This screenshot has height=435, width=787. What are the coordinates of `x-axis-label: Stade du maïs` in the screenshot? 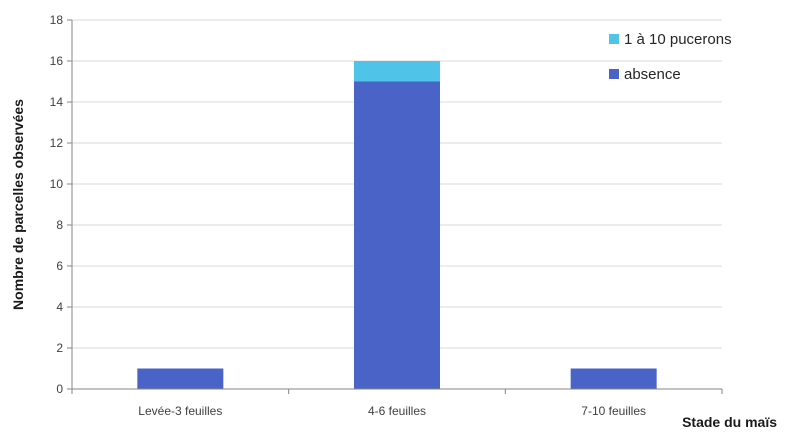 It's located at (729, 422).